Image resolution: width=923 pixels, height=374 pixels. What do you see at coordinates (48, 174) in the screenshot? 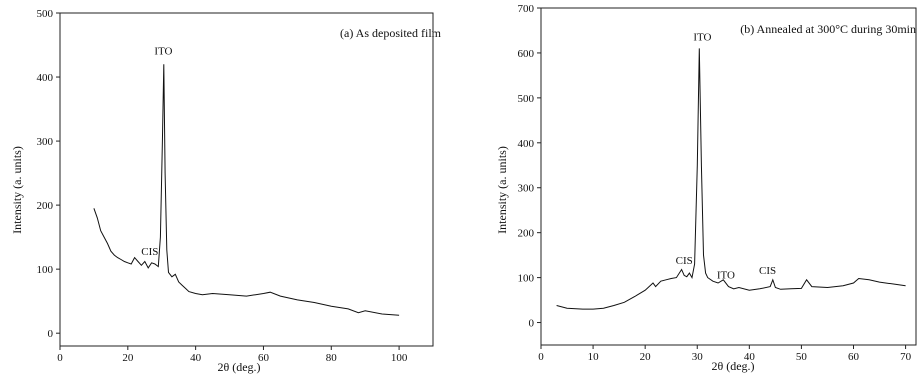
I see `panel-a-y-ticks: 0 100 200 300 400 500` at bounding box center [48, 174].